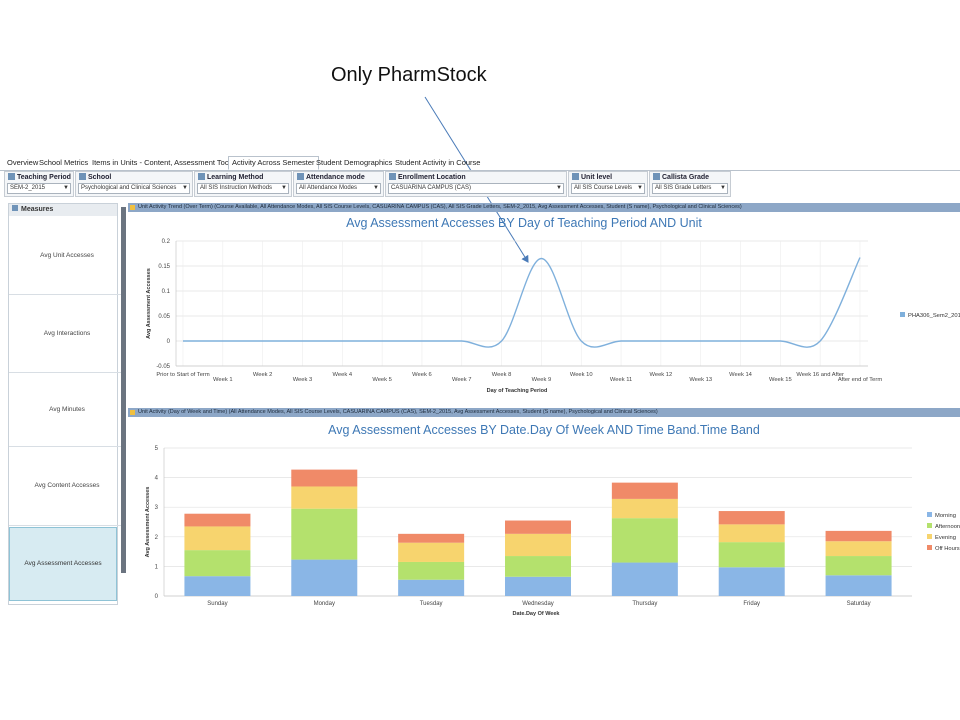 The height and width of the screenshot is (720, 960). What do you see at coordinates (644, 604) in the screenshot?
I see `x-tick-label: Thursday` at bounding box center [644, 604].